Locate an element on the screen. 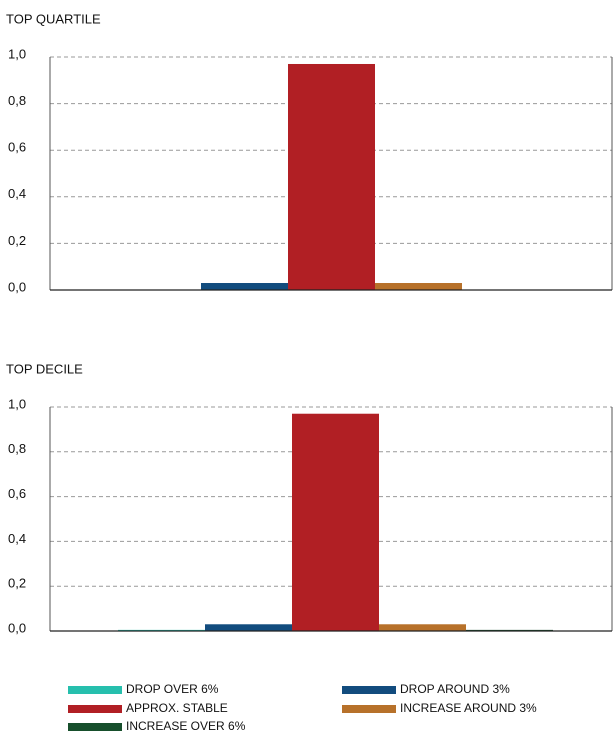 The image size is (616, 731). chart-title: TOP DECILE is located at coordinates (44, 368).